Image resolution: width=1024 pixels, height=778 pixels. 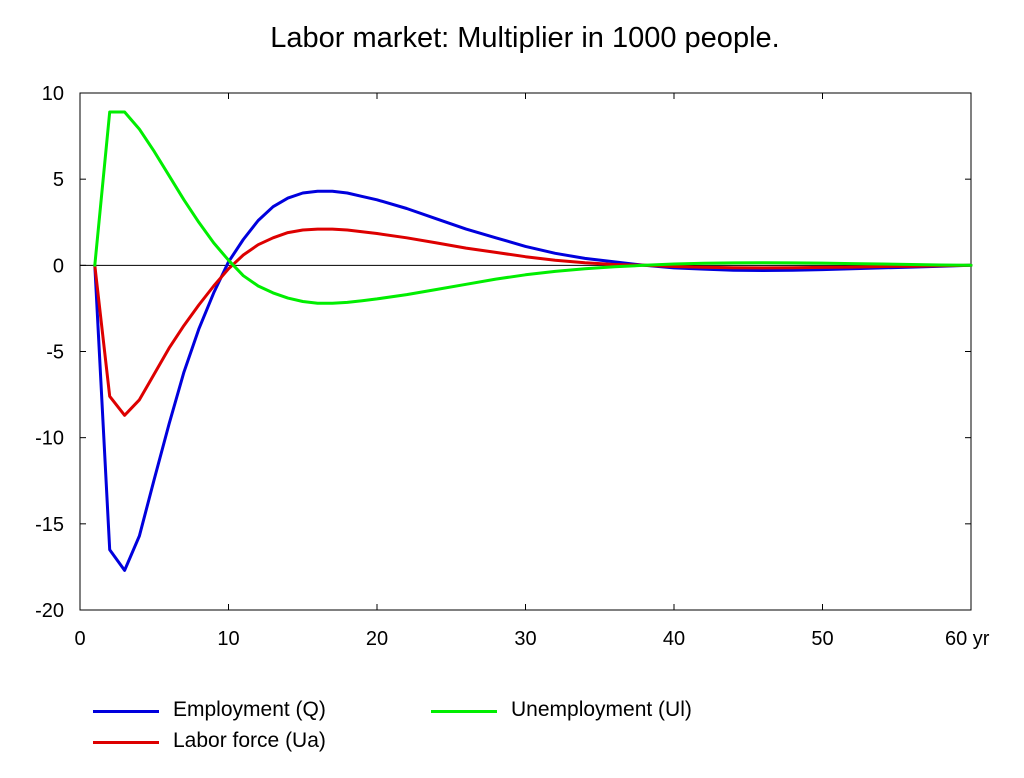 I want to click on y-tick-label: 0, so click(x=58, y=266).